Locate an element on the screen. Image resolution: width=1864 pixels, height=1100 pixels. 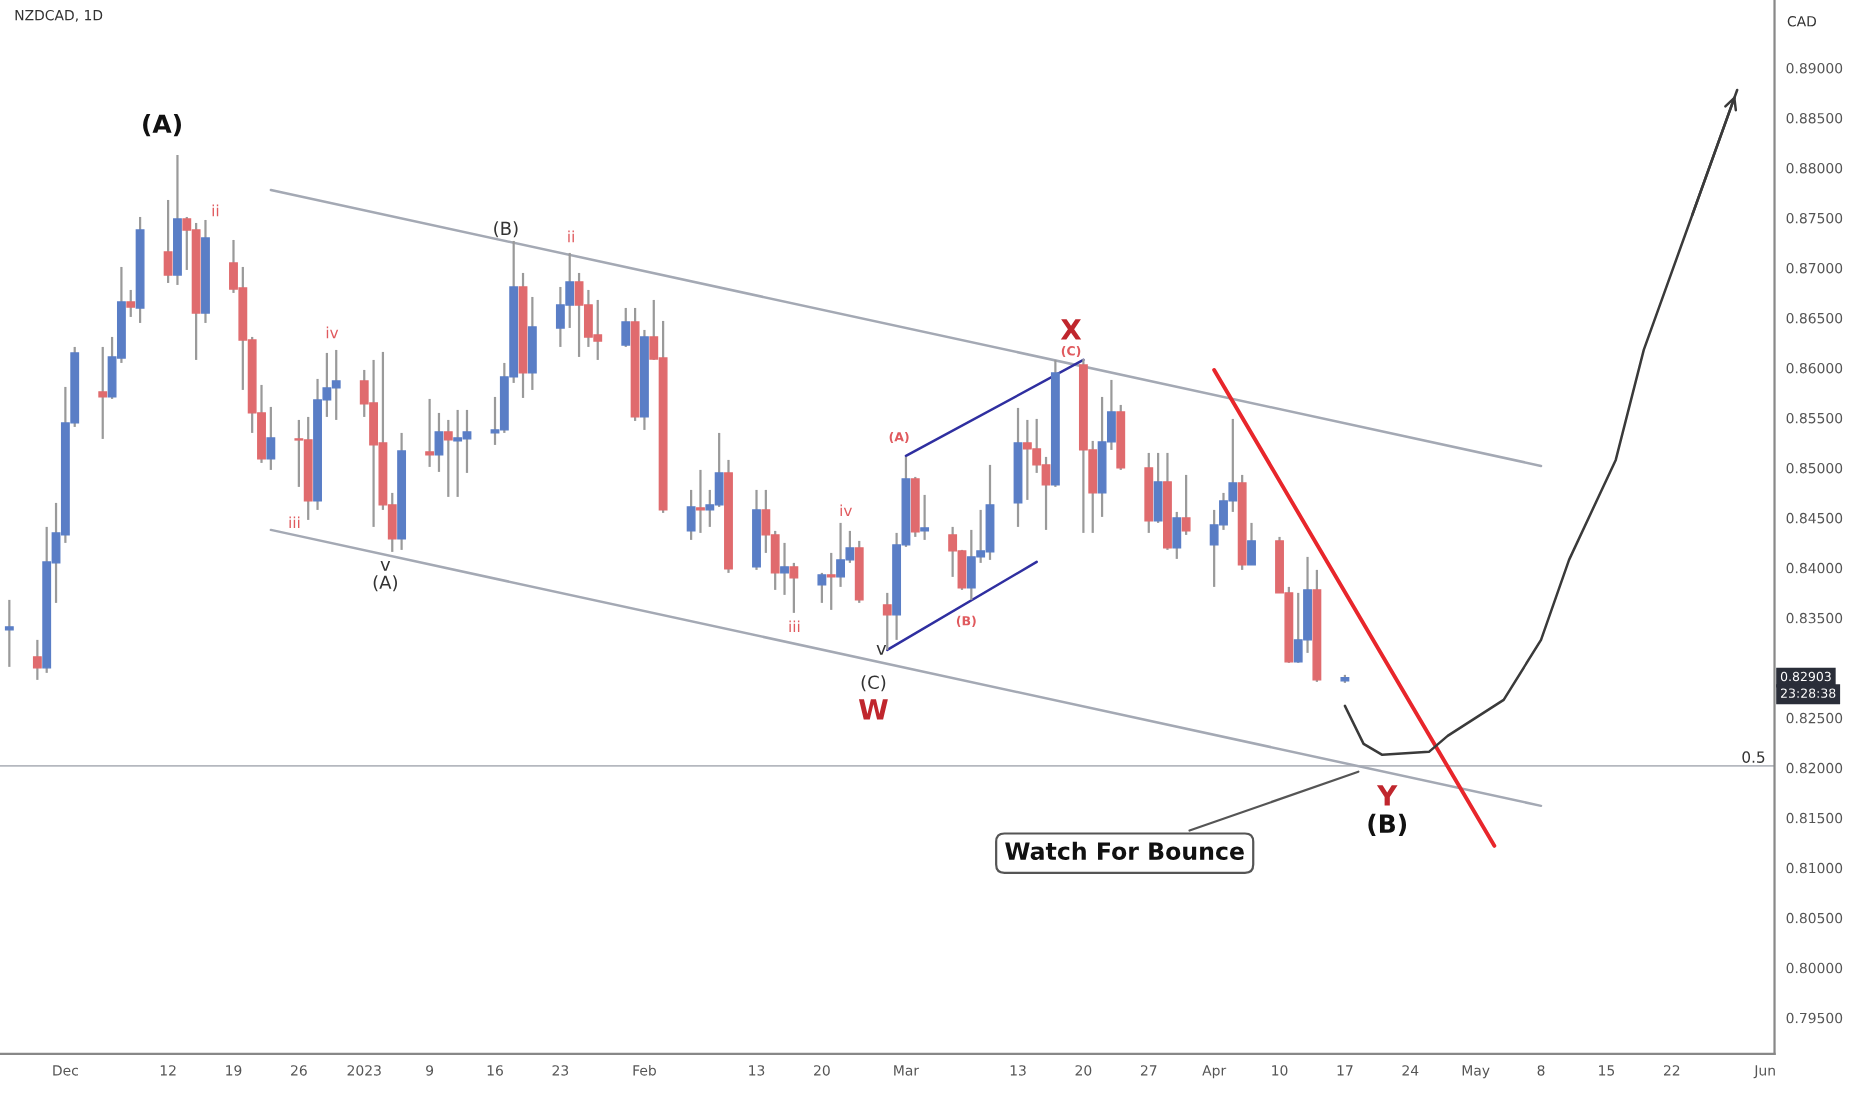
annotation: Y is located at coordinates (1387, 795).